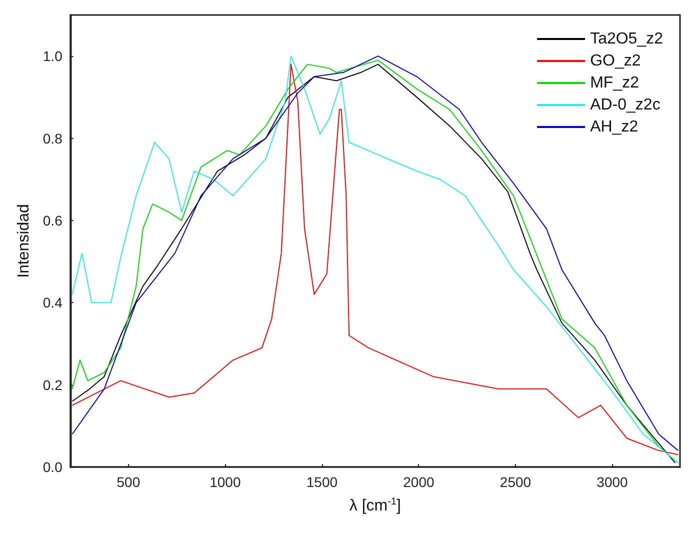 This screenshot has height=537, width=696. I want to click on legend-label: MF_z2, so click(615, 83).